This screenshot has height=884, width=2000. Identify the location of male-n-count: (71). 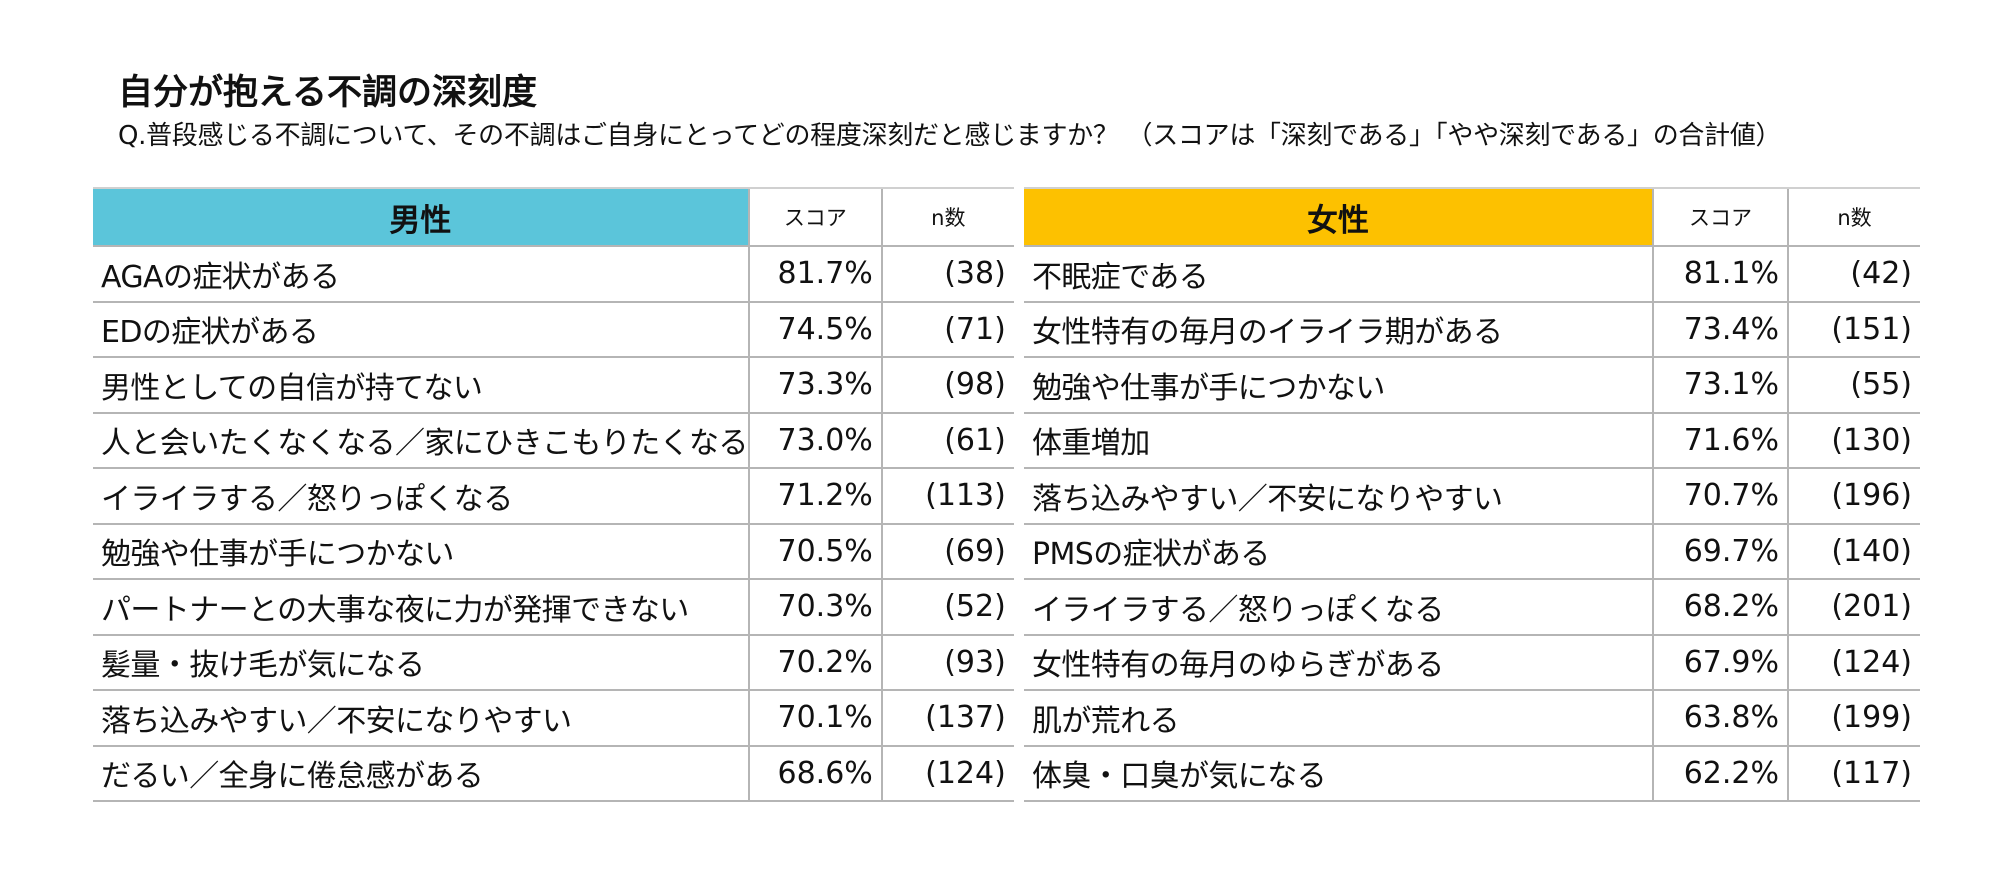
(947, 329).